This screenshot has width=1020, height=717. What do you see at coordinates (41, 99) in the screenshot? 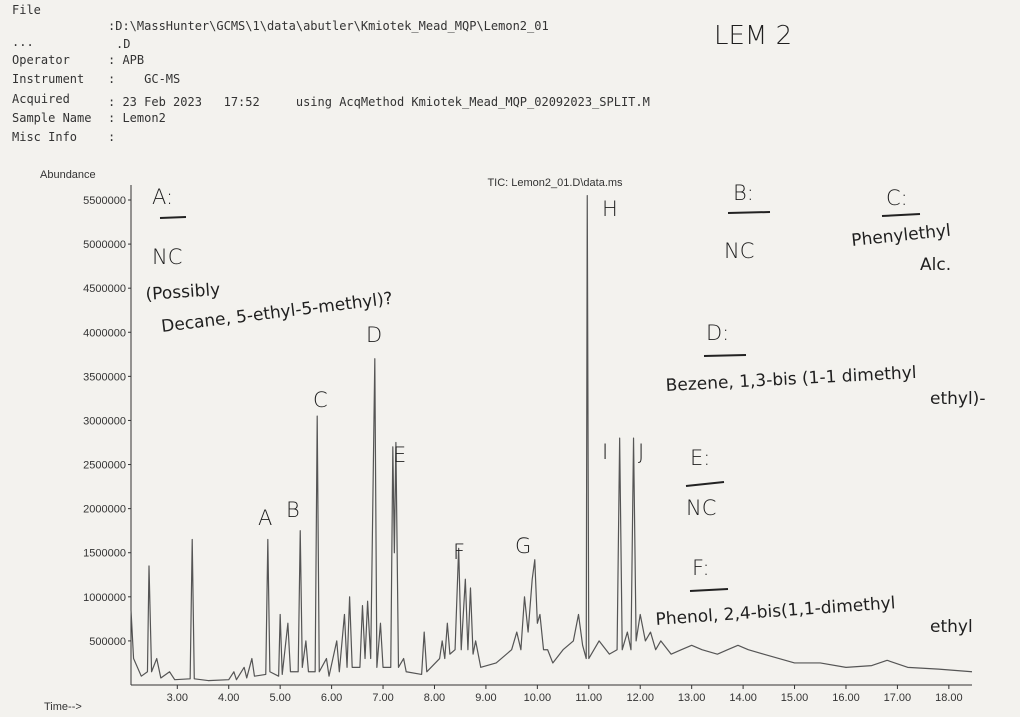
I see `header-key: Acquired` at bounding box center [41, 99].